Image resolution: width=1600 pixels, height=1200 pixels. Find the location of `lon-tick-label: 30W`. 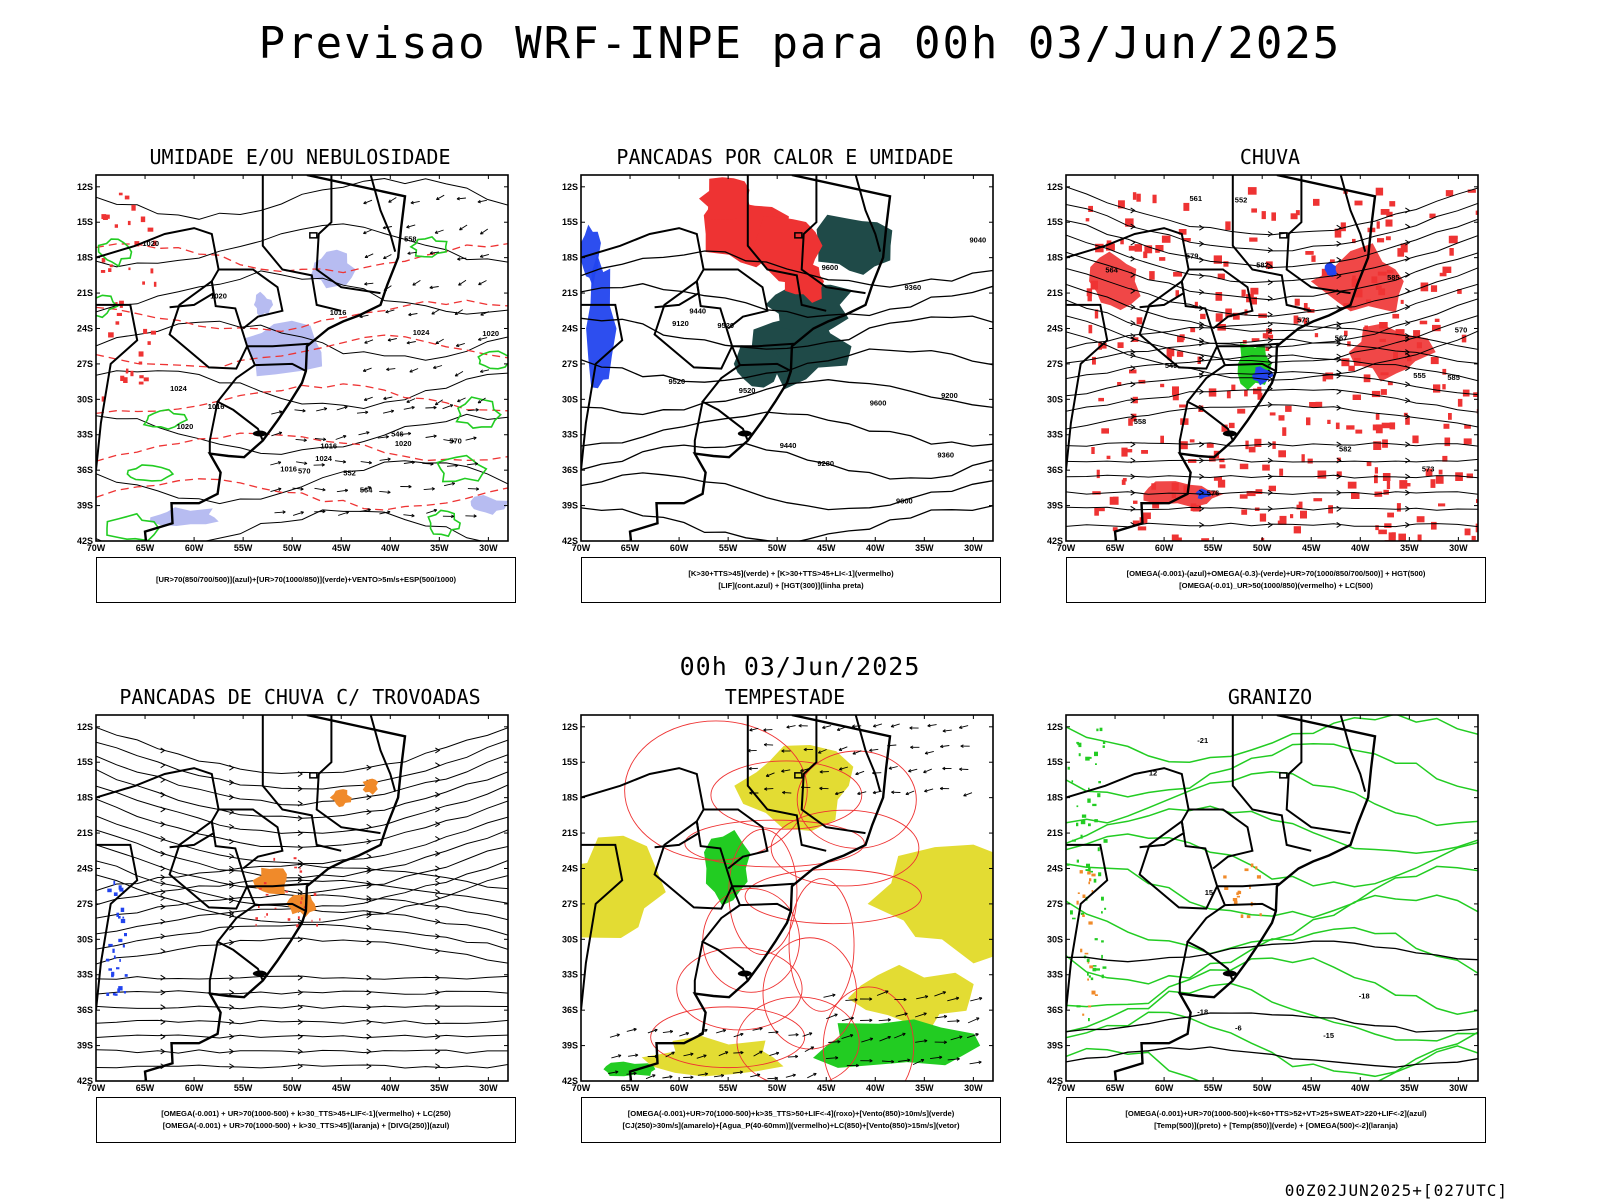

lon-tick-label: 30W is located at coordinates (1458, 548).